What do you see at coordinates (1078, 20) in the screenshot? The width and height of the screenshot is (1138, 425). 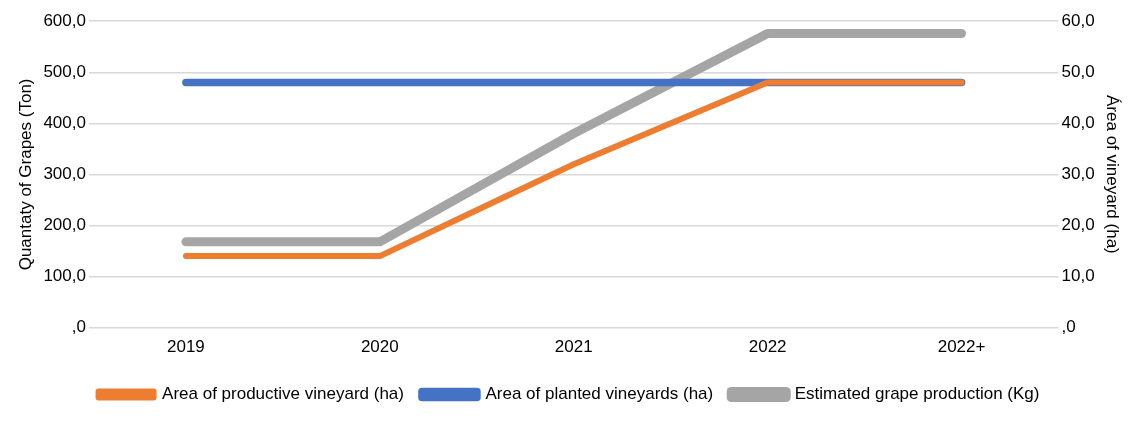 I see `y2-tick-label: 60,0` at bounding box center [1078, 20].